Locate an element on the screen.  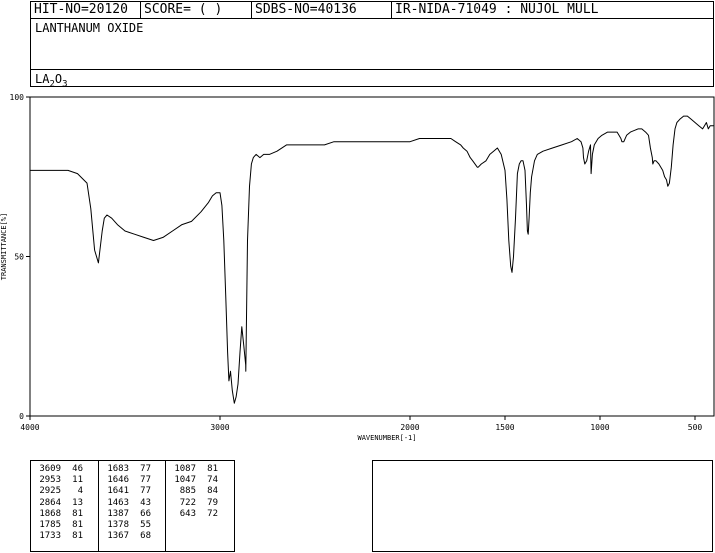
formula-subscript: 2 is located at coordinates (52, 84).